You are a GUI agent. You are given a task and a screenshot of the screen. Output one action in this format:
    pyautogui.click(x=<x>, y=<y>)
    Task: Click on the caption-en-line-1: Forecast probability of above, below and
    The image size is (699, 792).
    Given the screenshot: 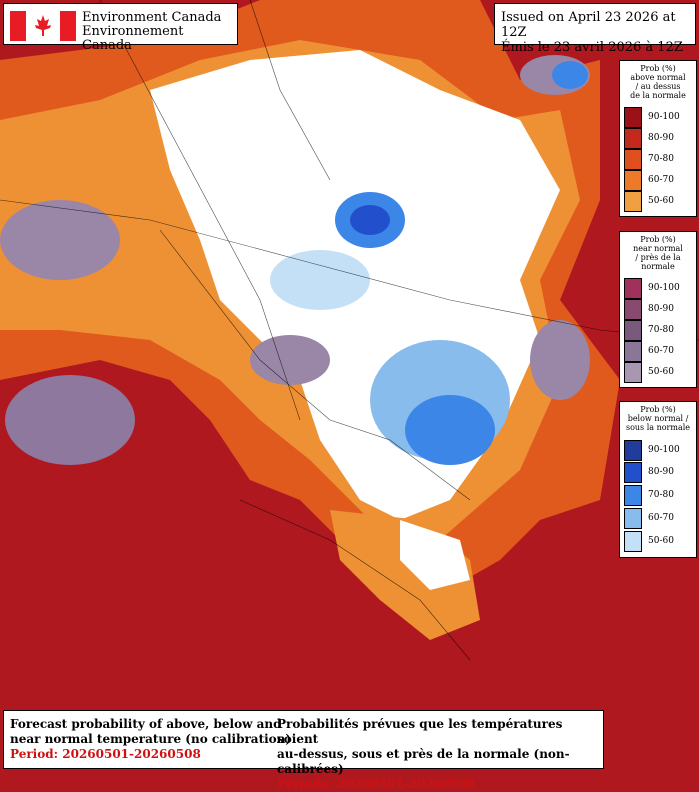 What is the action you would take?
    pyautogui.click(x=146, y=724)
    